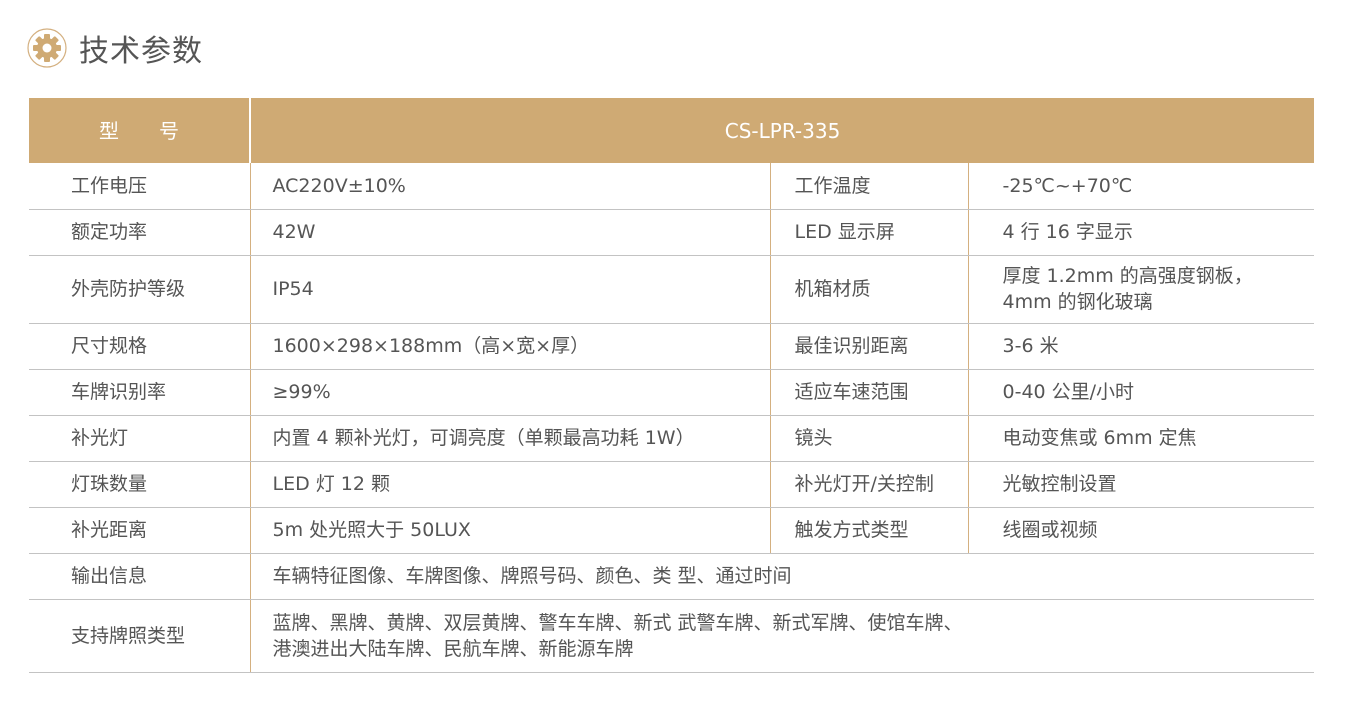 This screenshot has height=709, width=1360. Describe the element at coordinates (868, 346) in the screenshot. I see `spec-label: 最佳识别距离` at that location.